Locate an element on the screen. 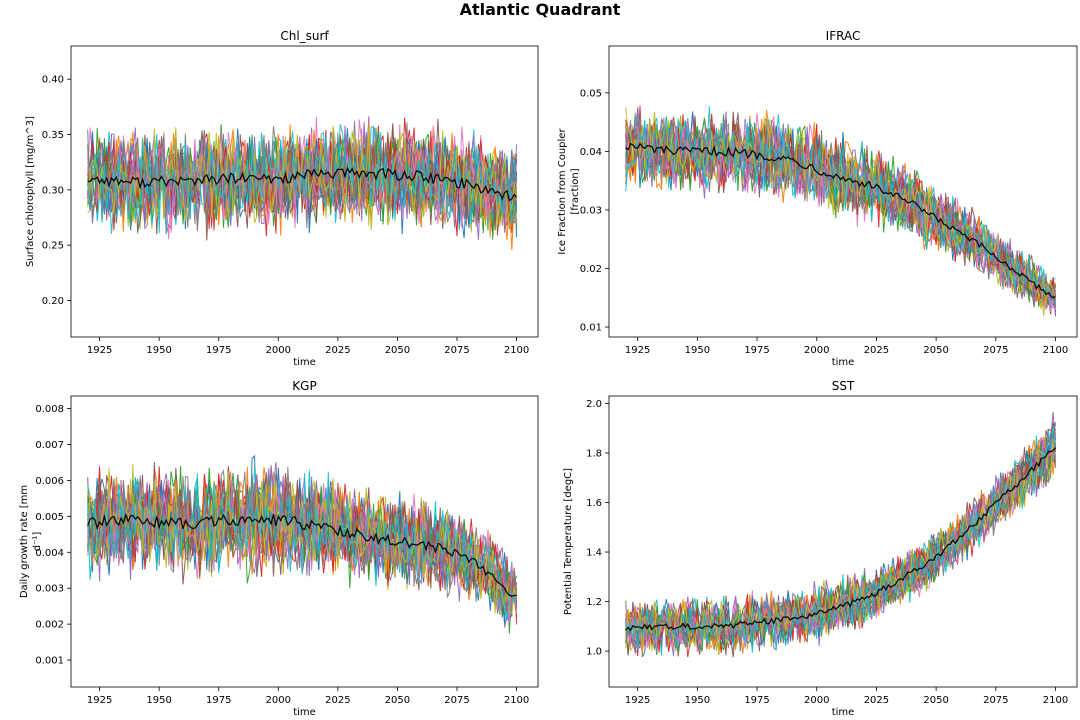 Image resolution: width=1080 pixels, height=720 pixels. y-tick-label: 0.006 is located at coordinates (49, 481).